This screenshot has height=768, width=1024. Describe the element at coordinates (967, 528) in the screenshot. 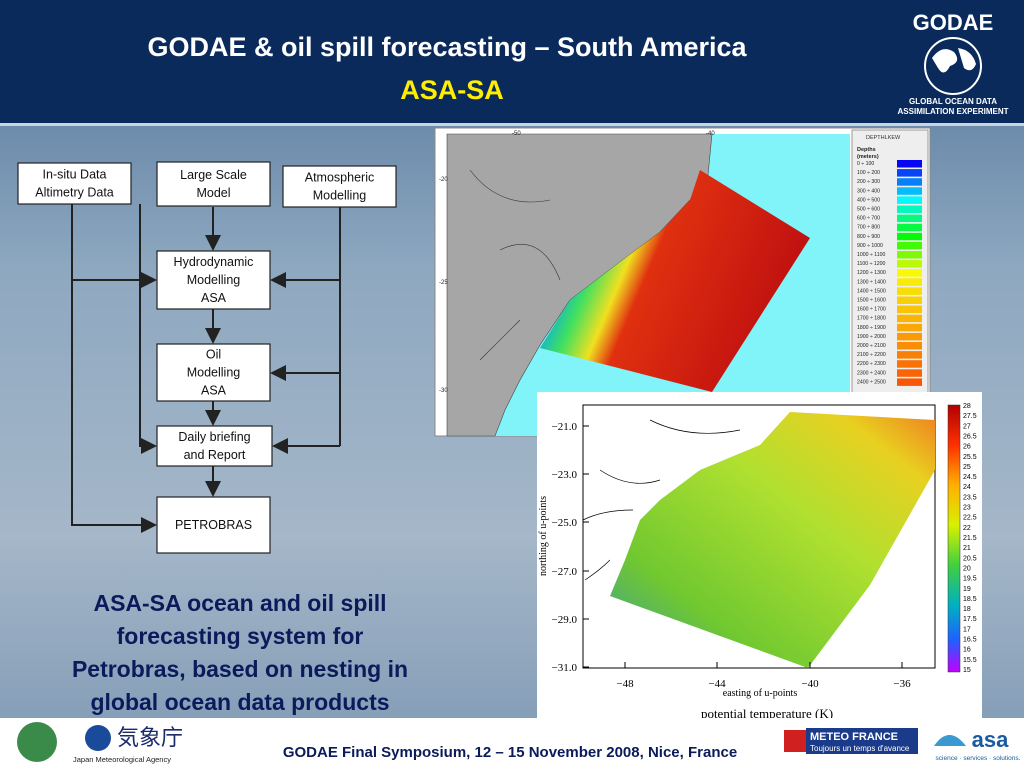

I see `colorbar-label: 22` at that location.